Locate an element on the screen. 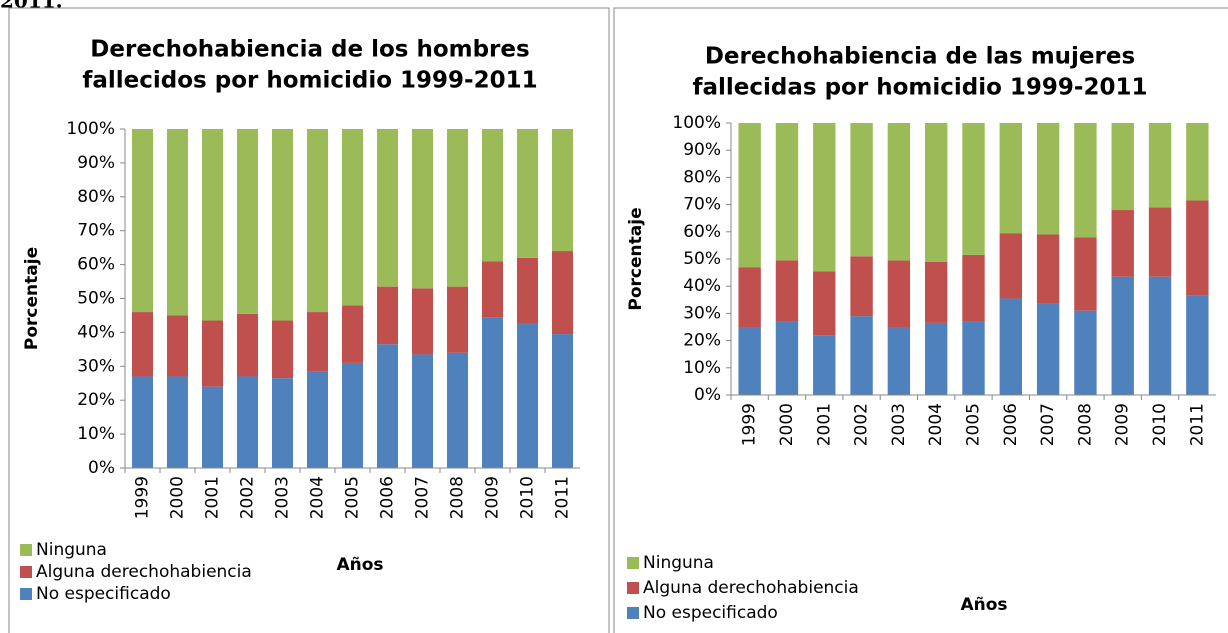 The image size is (1228, 633). legend-label: Alguna derechohabiencia is located at coordinates (144, 572).